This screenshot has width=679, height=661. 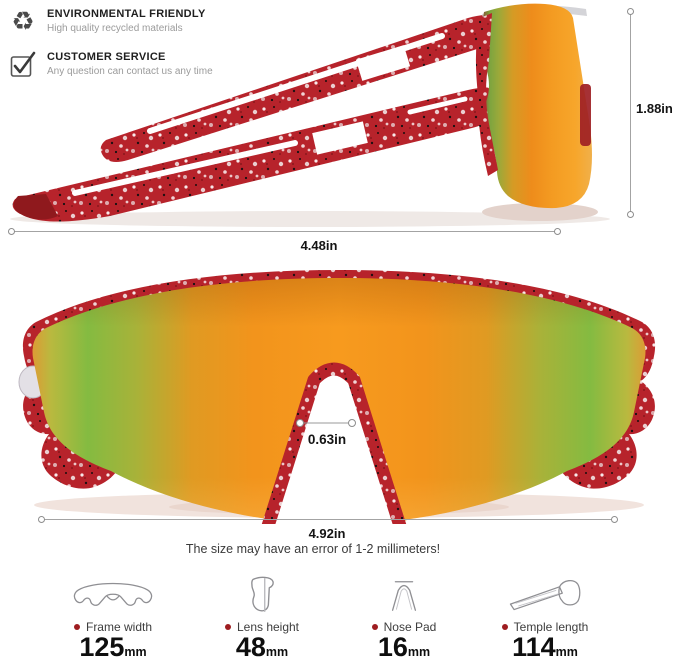 I want to click on lens-height-icon, so click(x=262, y=595).